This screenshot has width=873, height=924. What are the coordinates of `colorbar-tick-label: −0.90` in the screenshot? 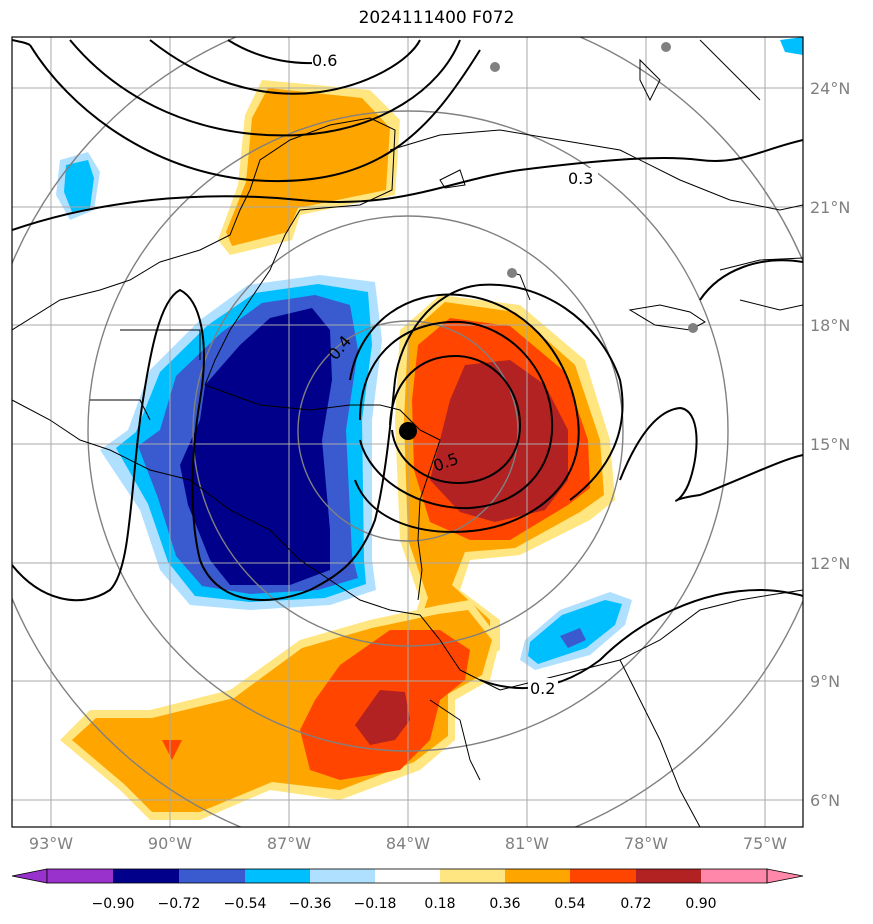 It's located at (113, 904).